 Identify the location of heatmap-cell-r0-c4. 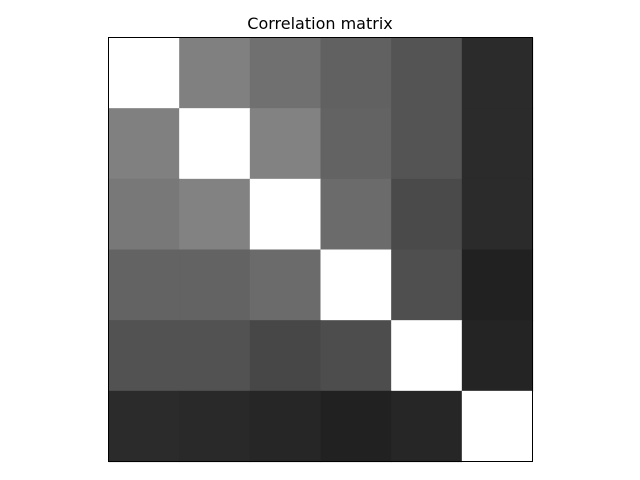
(427, 73).